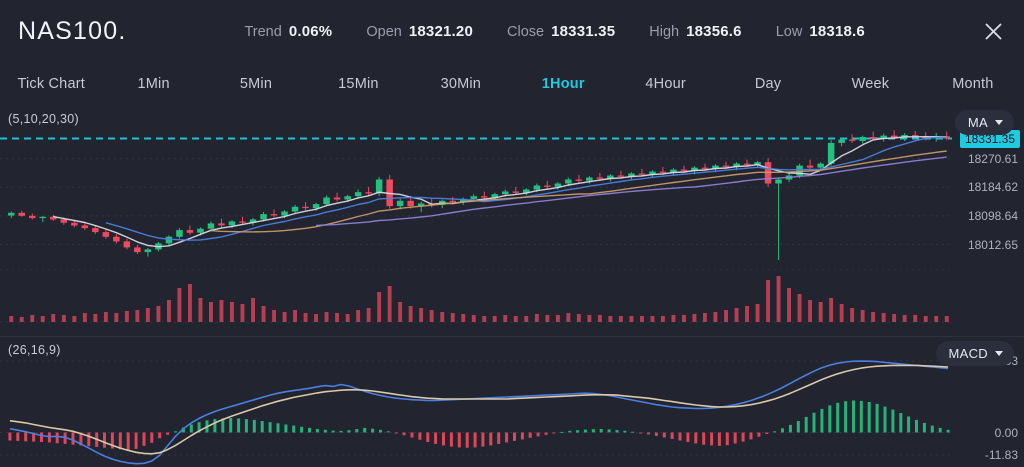 The height and width of the screenshot is (467, 1024). What do you see at coordinates (870, 84) in the screenshot?
I see `tab-week: Week` at bounding box center [870, 84].